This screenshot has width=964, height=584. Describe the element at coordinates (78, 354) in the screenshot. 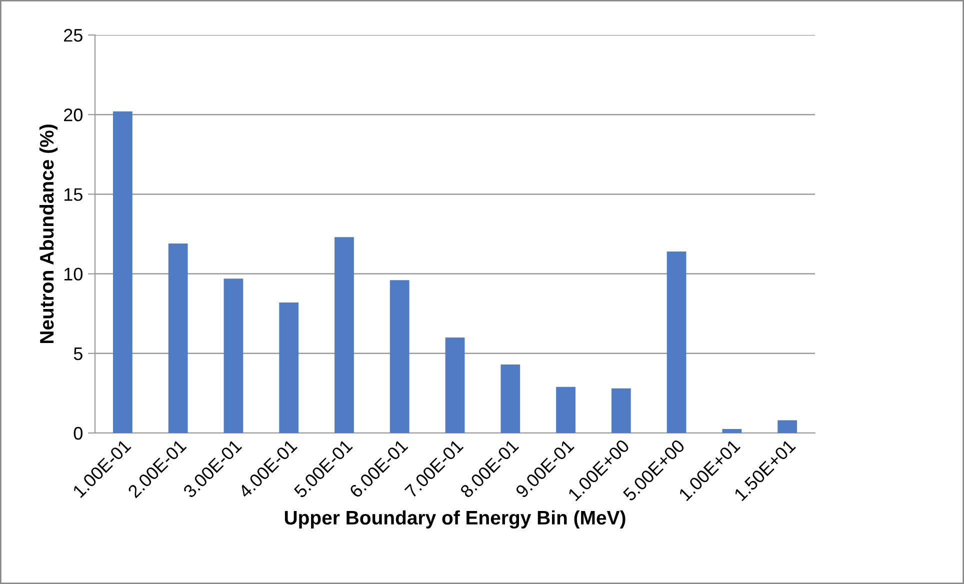

I see `y-tick-label: 5` at that location.